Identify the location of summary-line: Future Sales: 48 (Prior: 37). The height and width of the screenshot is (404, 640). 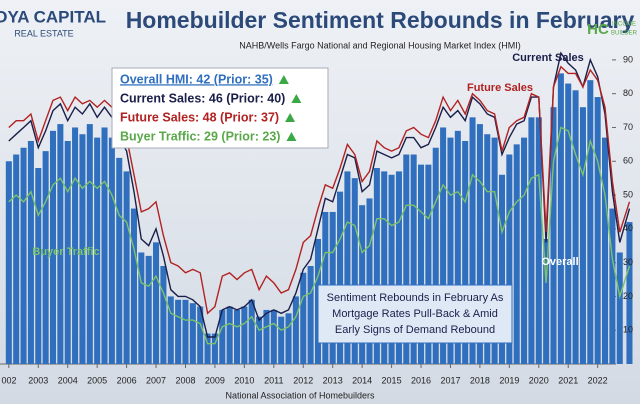
(199, 117).